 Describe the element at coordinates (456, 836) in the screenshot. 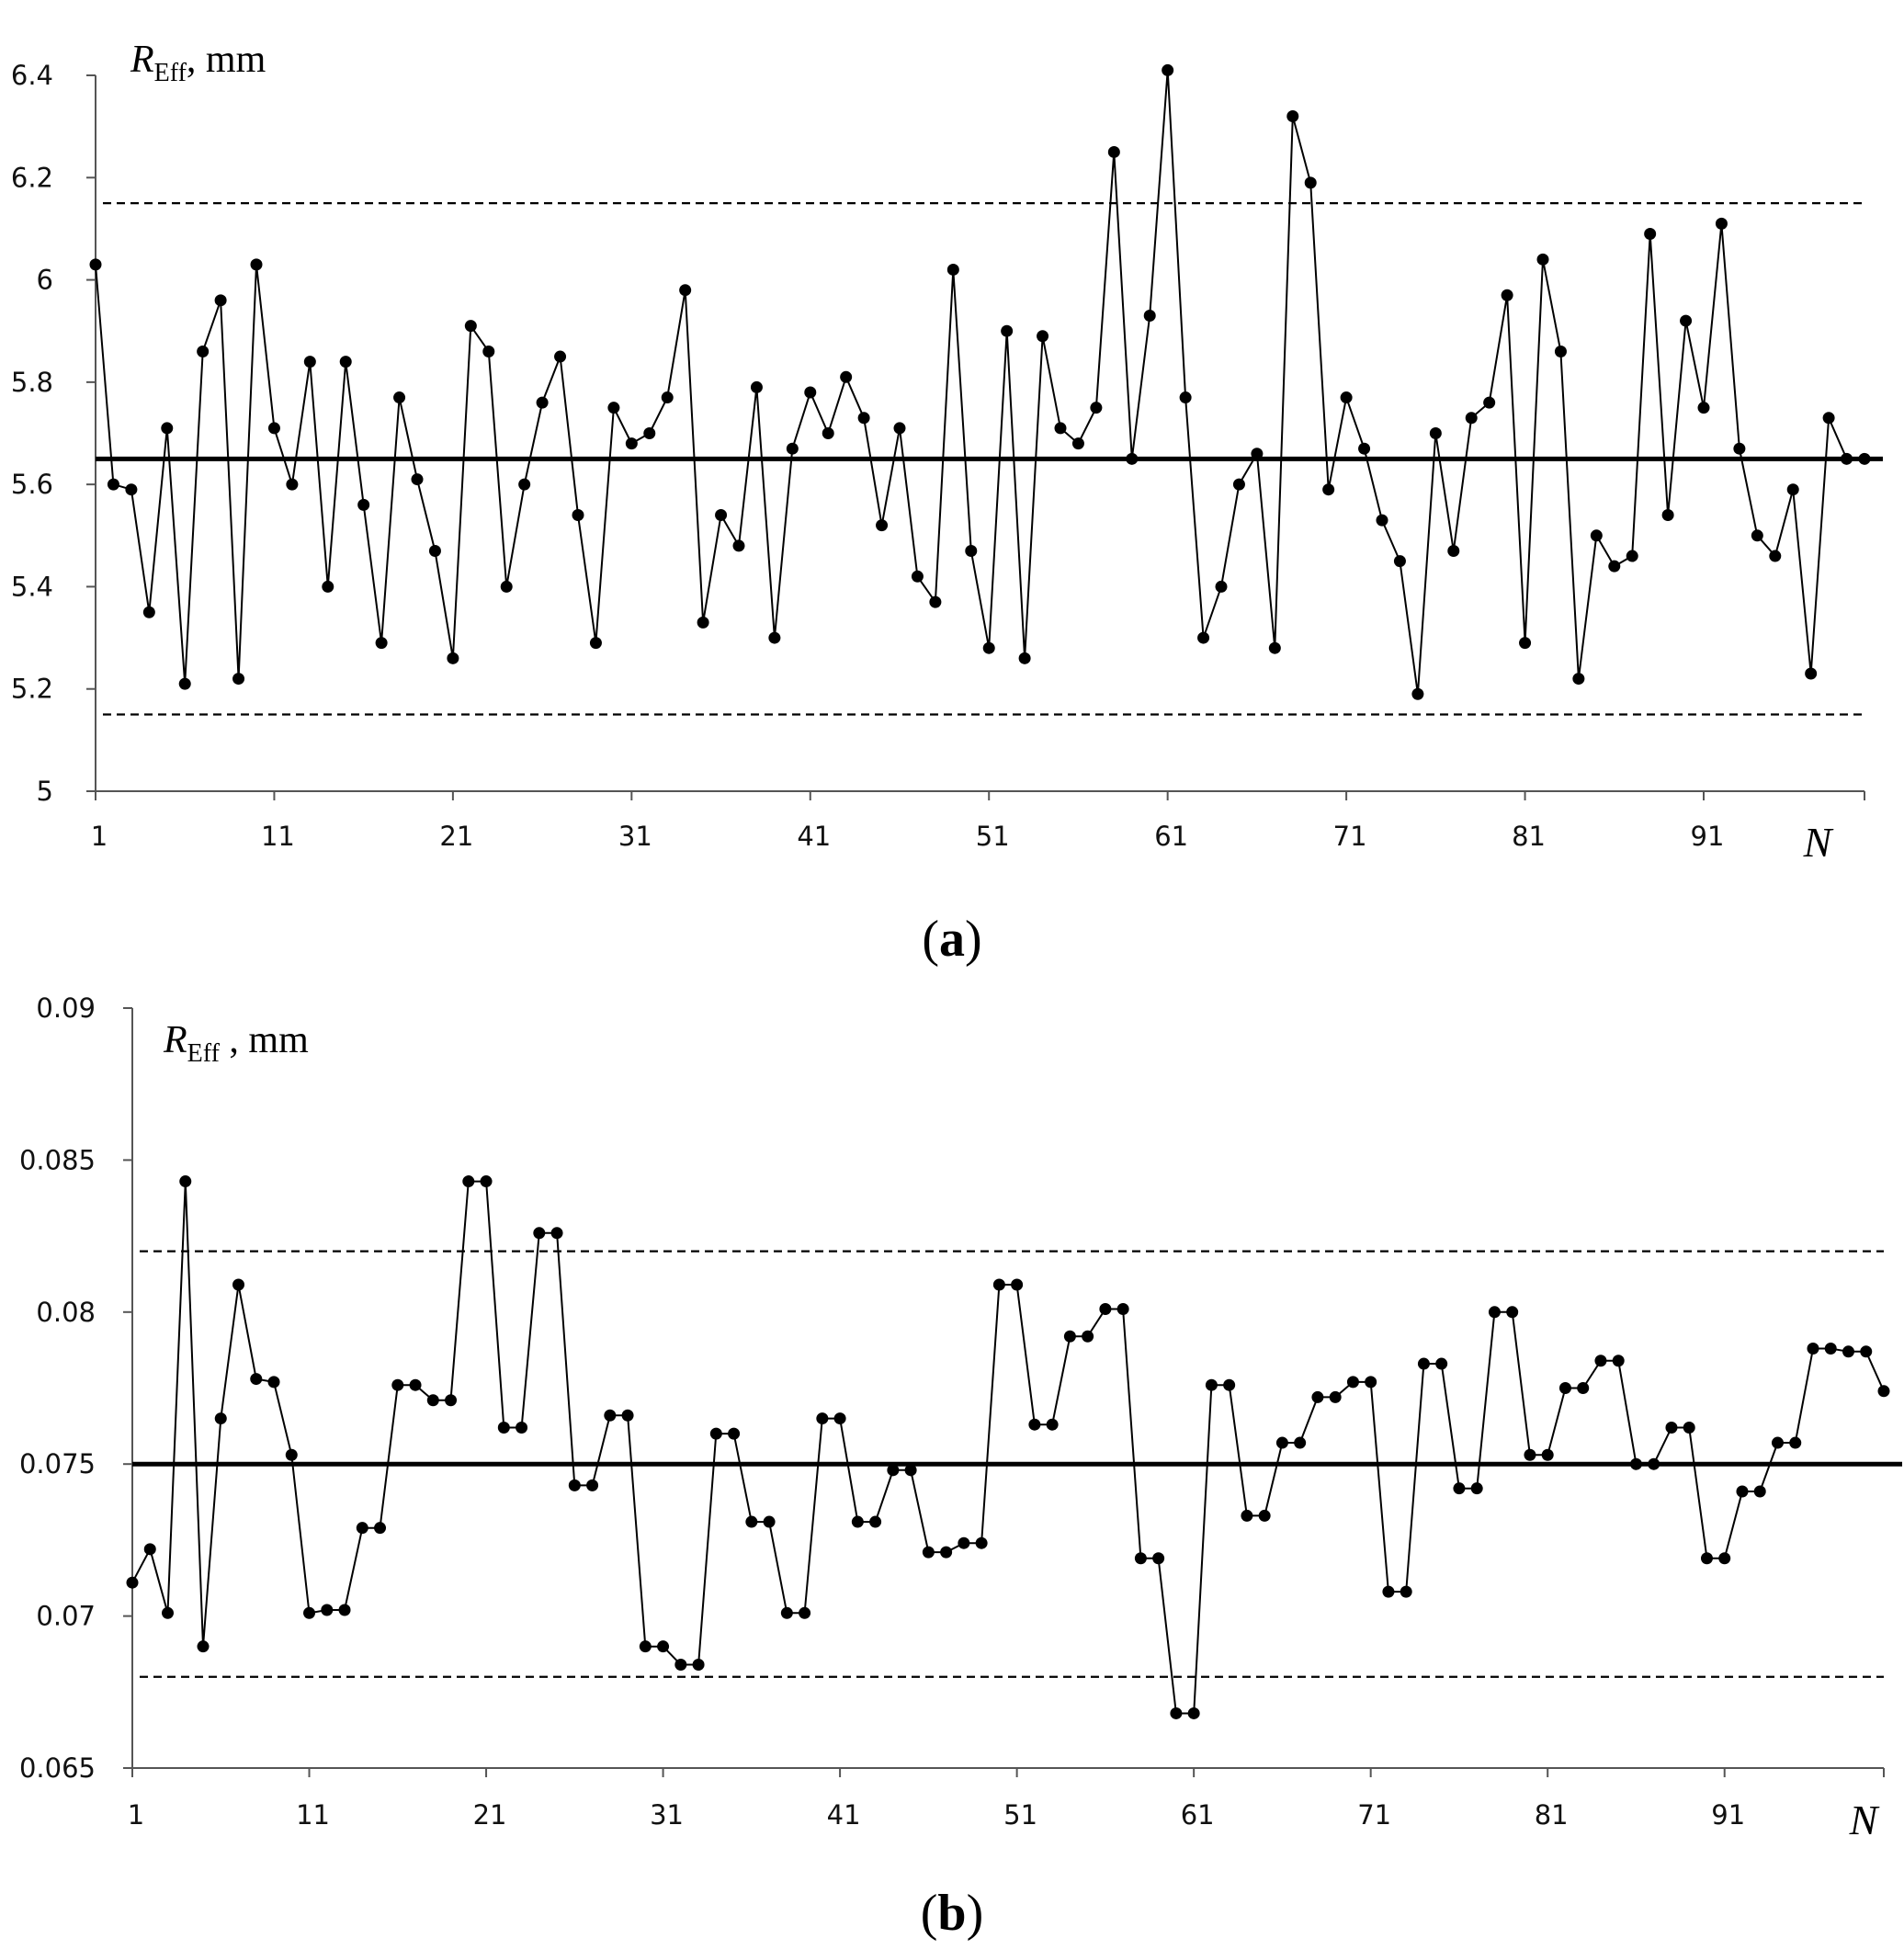

I see `x-tick-label: 21` at that location.